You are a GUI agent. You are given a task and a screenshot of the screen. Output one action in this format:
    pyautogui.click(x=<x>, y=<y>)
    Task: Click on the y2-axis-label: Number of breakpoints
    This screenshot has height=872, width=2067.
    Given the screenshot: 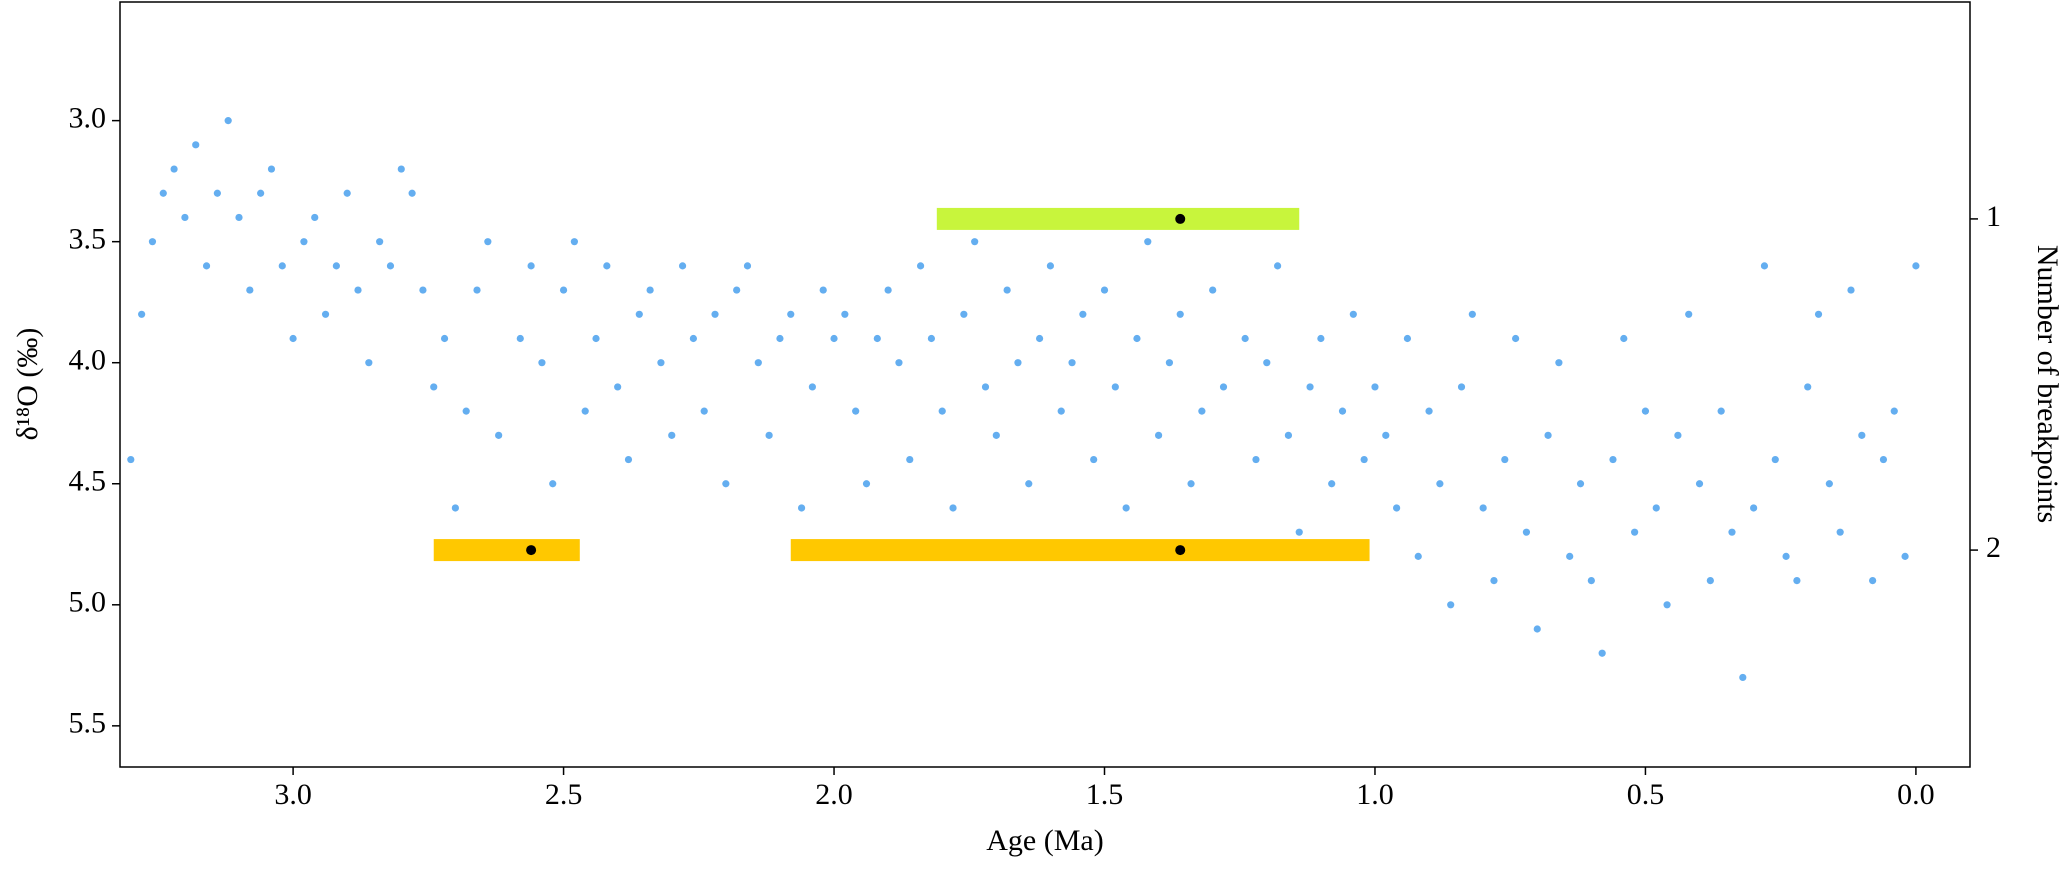 What is the action you would take?
    pyautogui.click(x=2047, y=384)
    